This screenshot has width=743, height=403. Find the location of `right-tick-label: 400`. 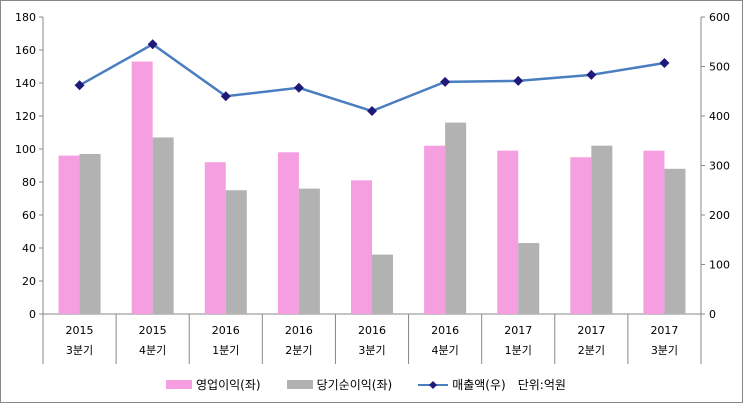

right-tick-label: 400 is located at coordinates (719, 116).